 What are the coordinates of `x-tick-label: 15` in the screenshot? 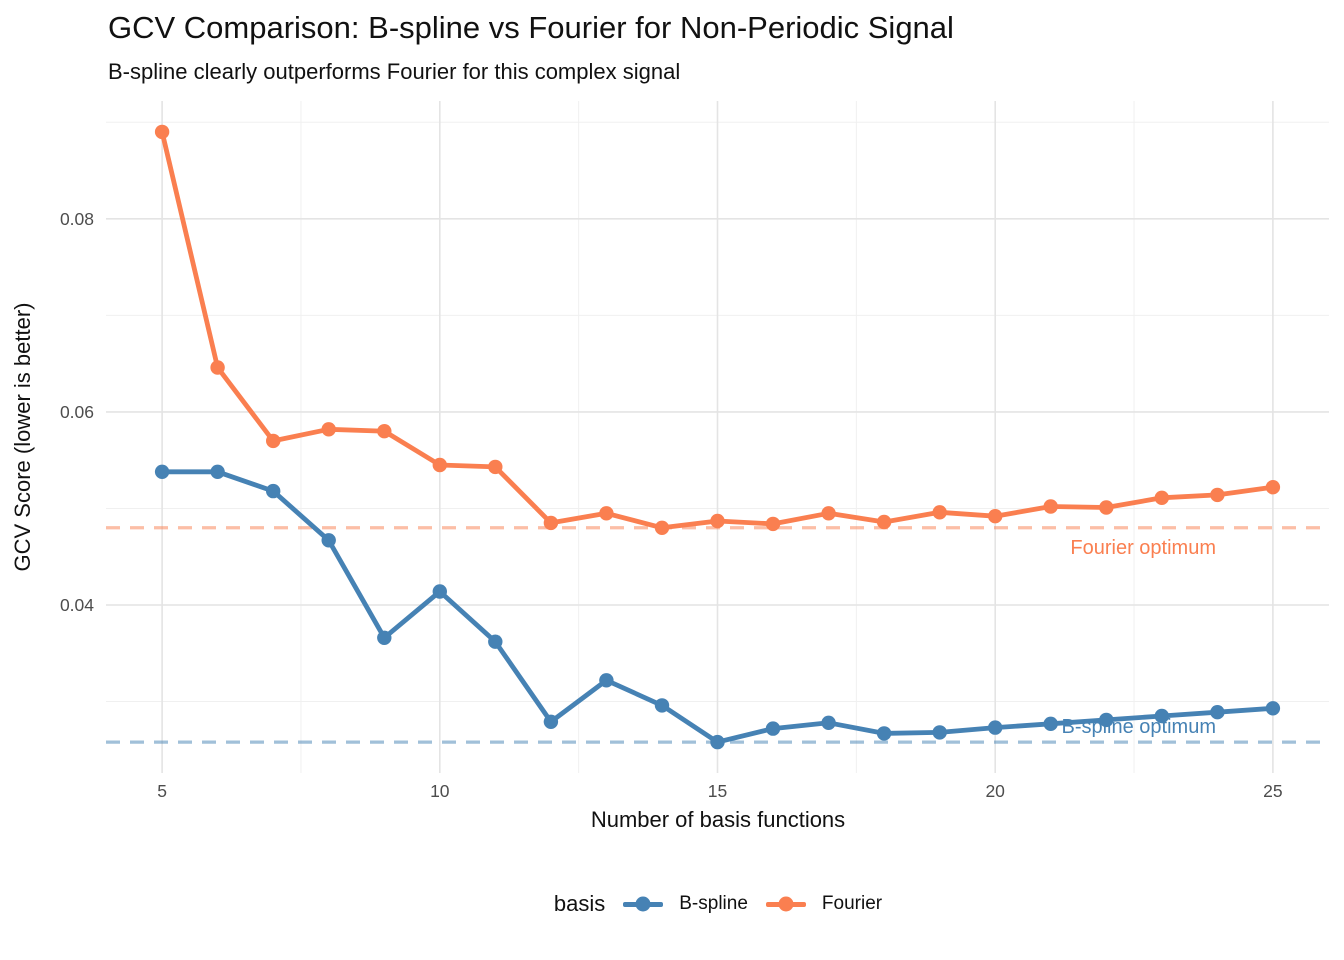 It's located at (717, 791).